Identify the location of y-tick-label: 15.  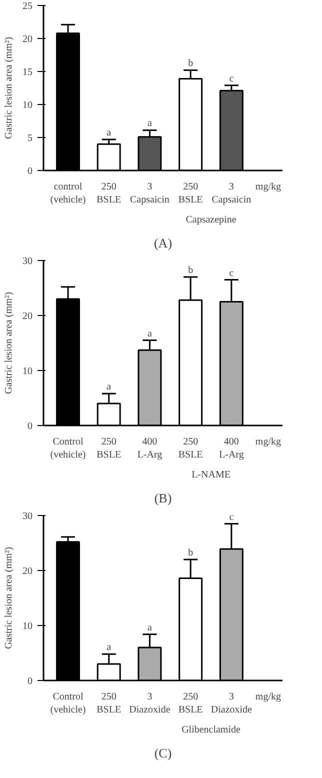
(27, 72).